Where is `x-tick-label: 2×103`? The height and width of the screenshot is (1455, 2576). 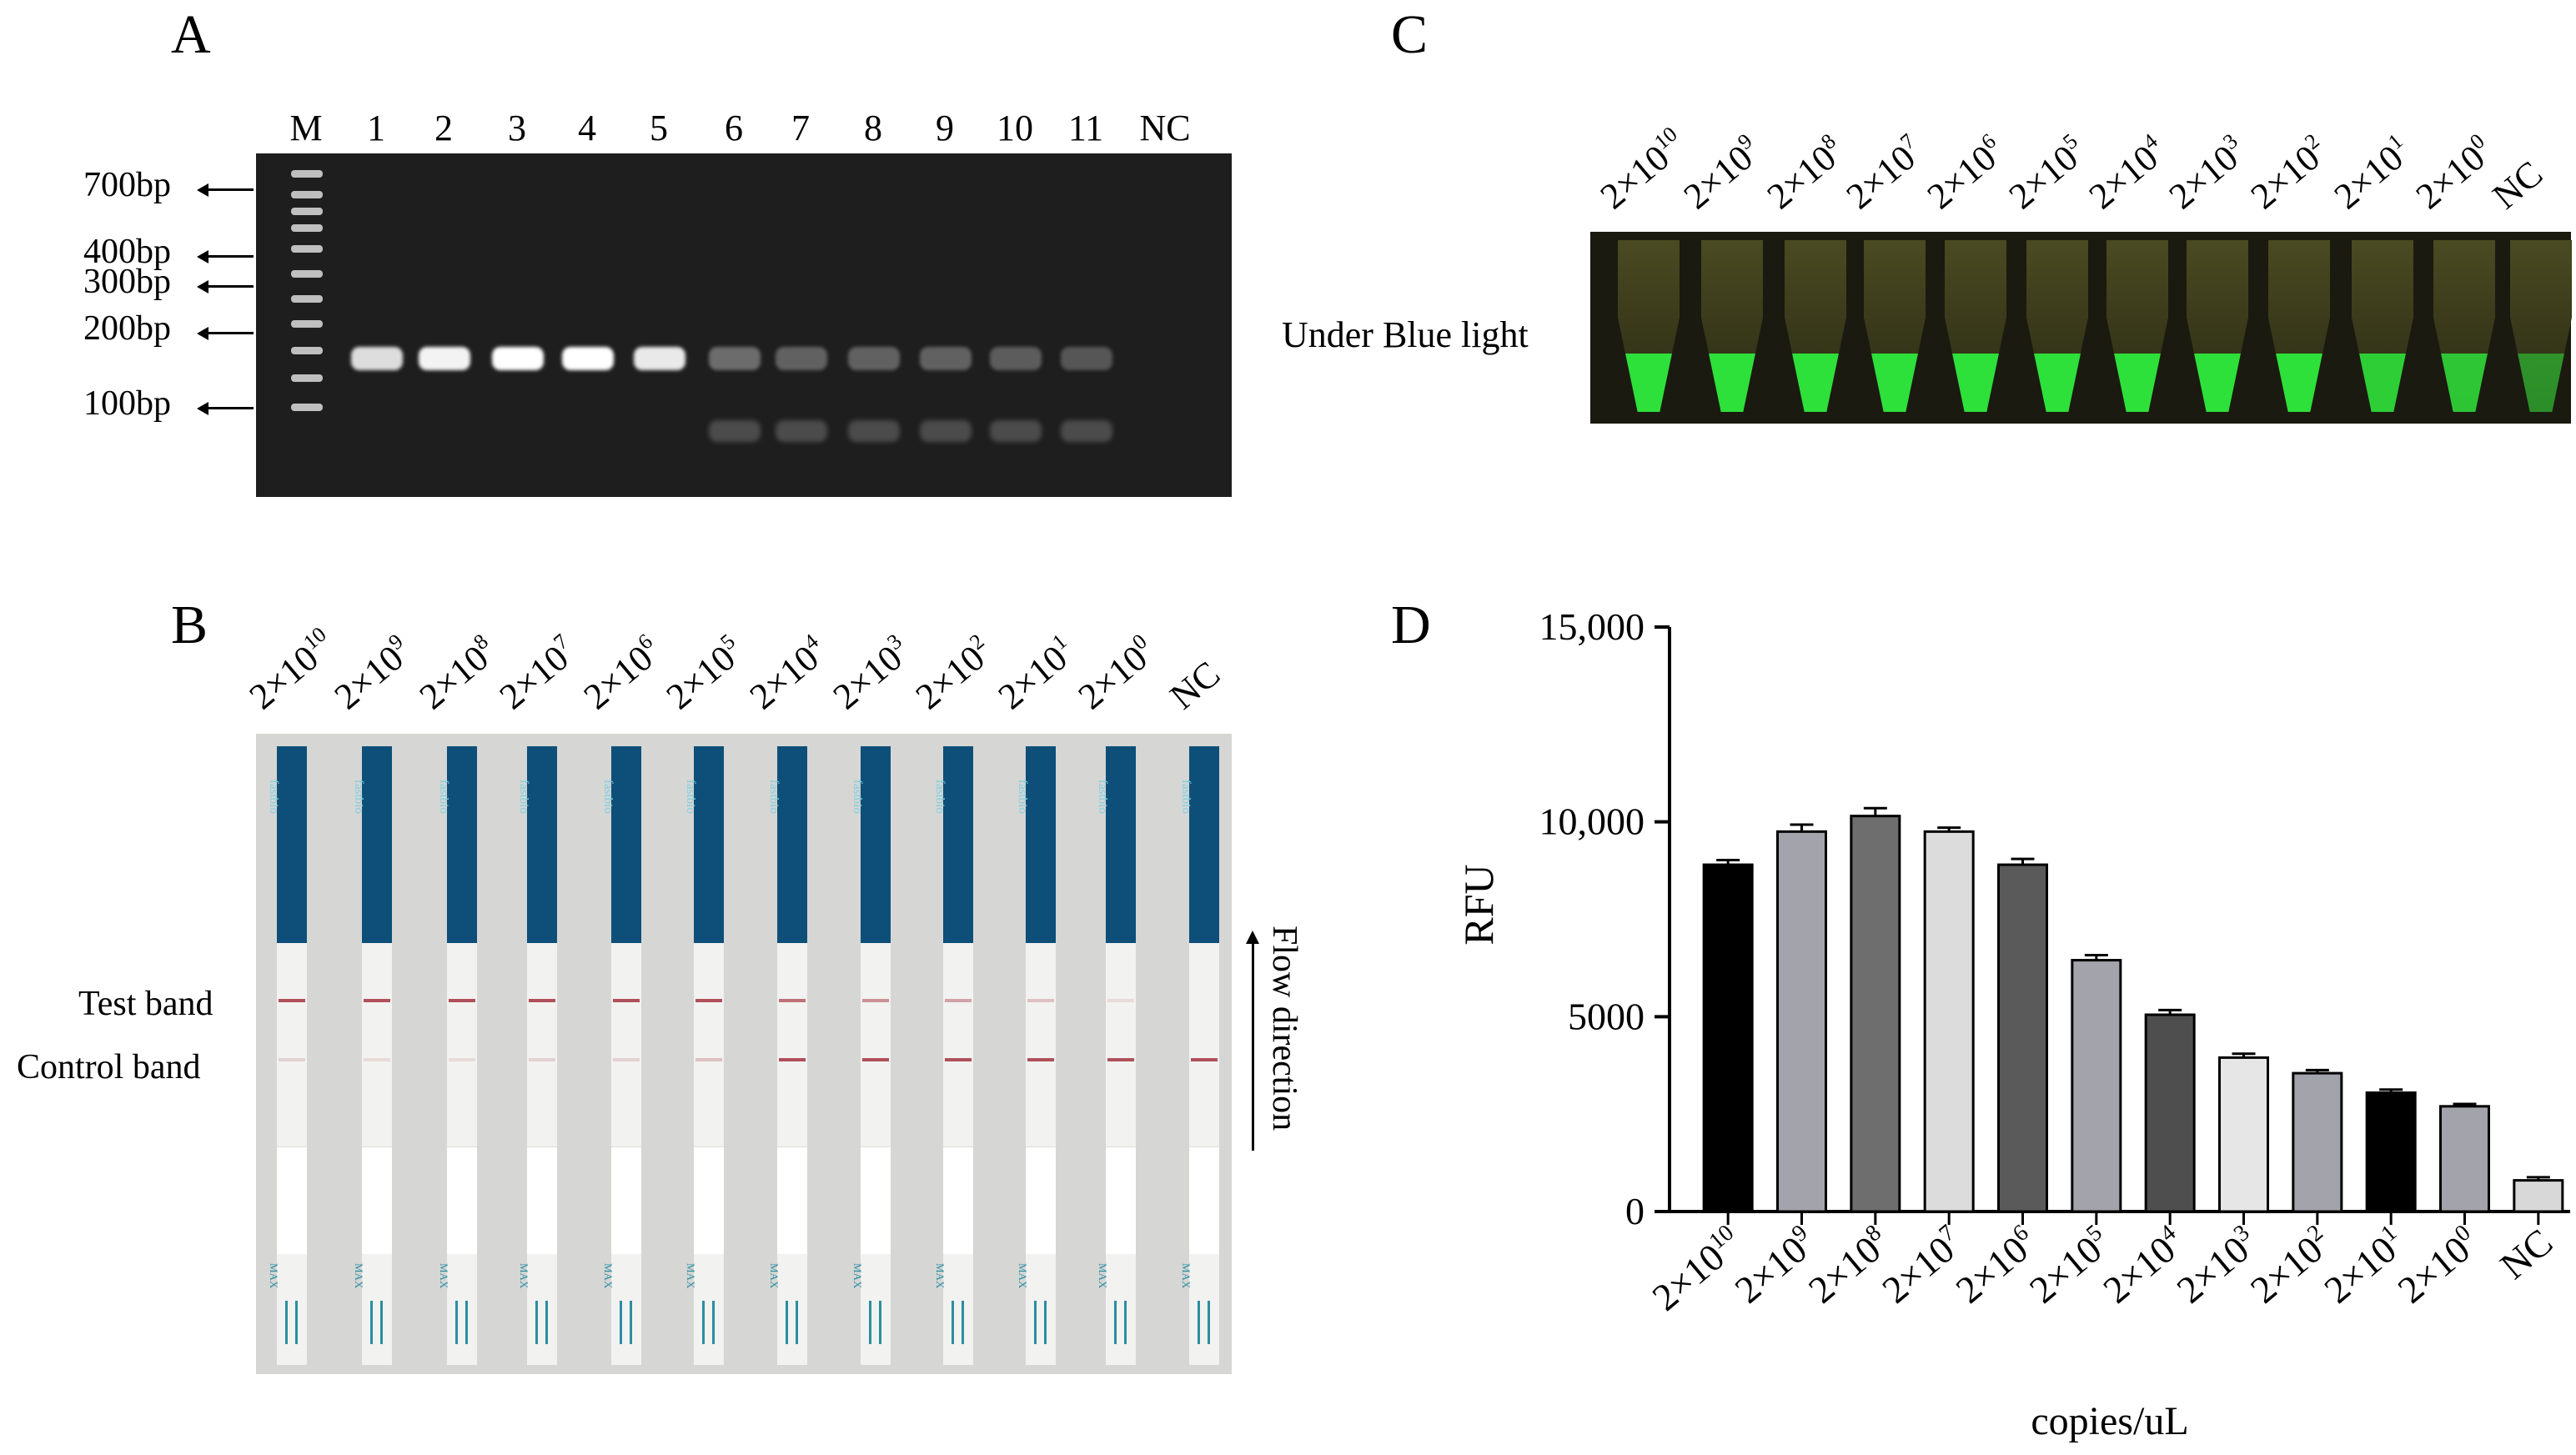
x-tick-label: 2×103 is located at coordinates (2217, 1266).